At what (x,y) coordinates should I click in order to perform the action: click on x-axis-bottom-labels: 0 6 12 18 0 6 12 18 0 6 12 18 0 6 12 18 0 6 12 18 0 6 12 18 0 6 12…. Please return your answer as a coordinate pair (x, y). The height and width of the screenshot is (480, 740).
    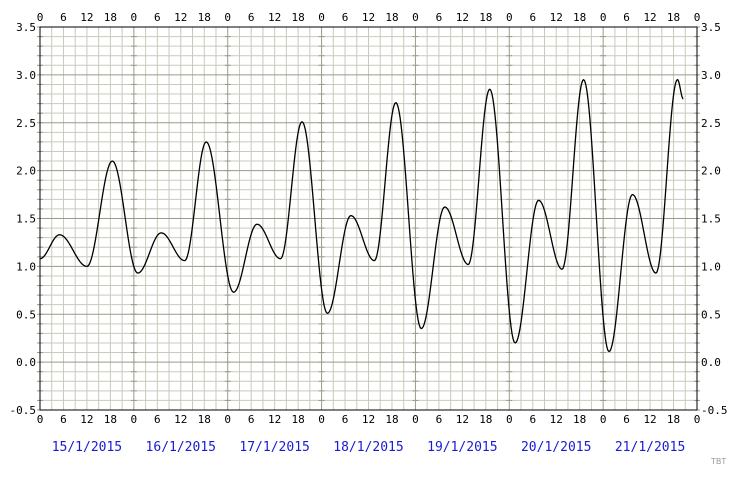
    Looking at the image, I should click on (369, 419).